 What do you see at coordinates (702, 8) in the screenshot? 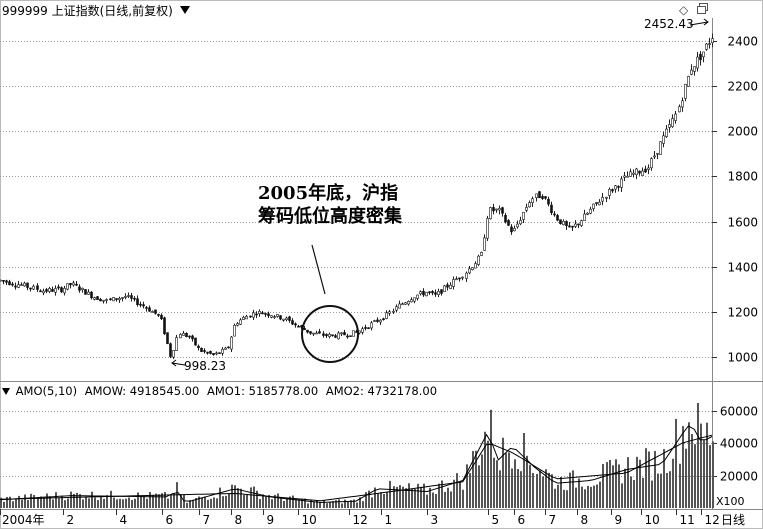
I see `restore-window-icon` at bounding box center [702, 8].